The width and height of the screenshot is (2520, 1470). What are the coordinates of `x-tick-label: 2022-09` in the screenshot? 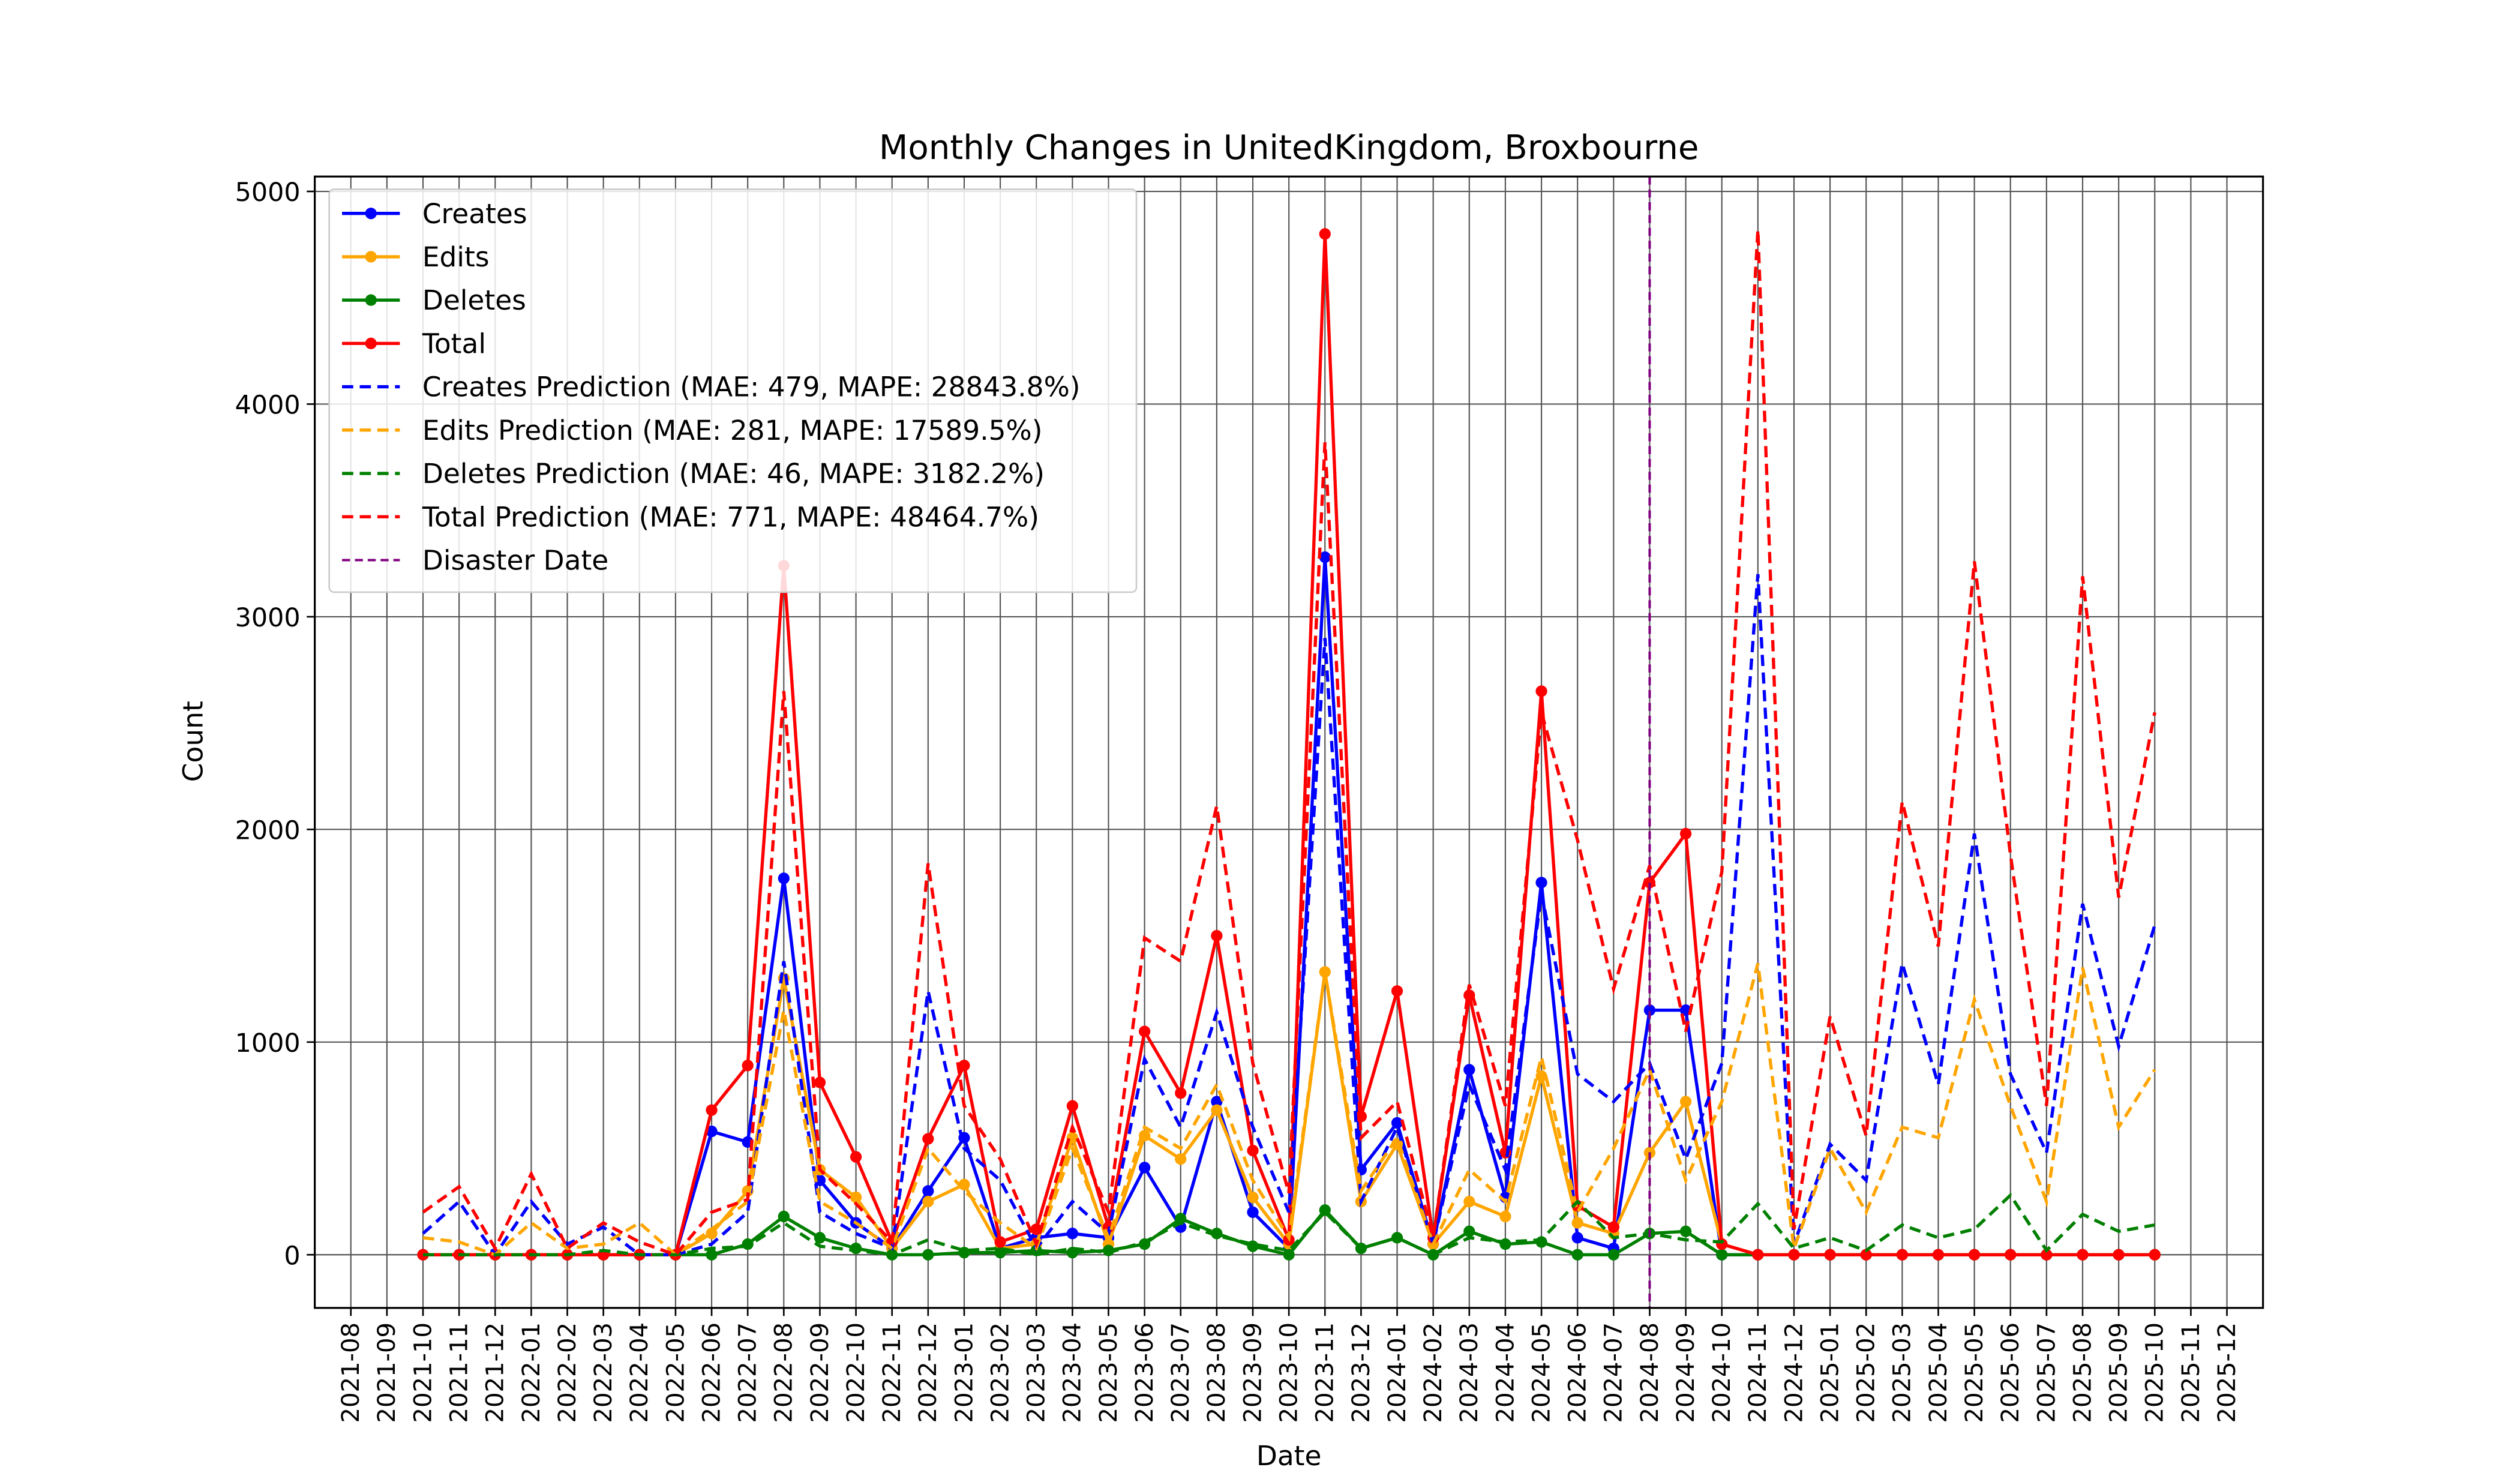 It's located at (820, 1372).